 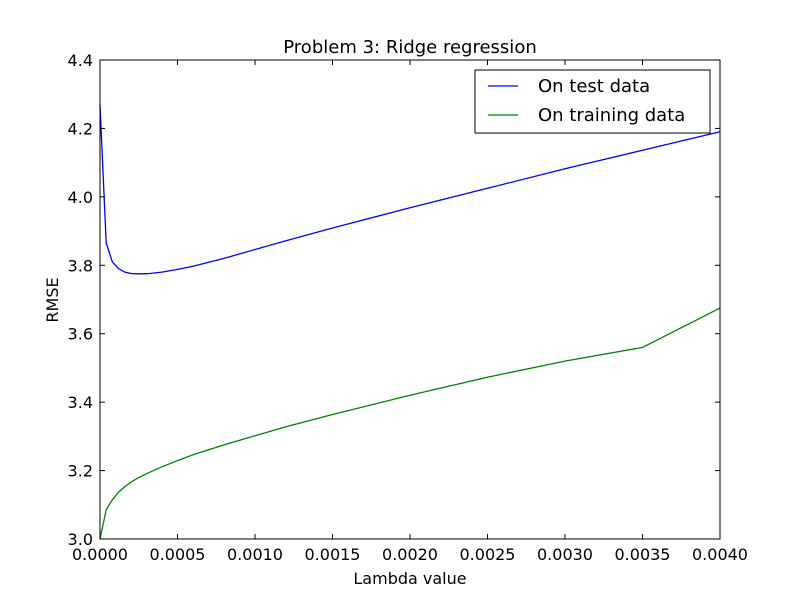 What do you see at coordinates (100, 554) in the screenshot?
I see `x-tick-label: 0.0000` at bounding box center [100, 554].